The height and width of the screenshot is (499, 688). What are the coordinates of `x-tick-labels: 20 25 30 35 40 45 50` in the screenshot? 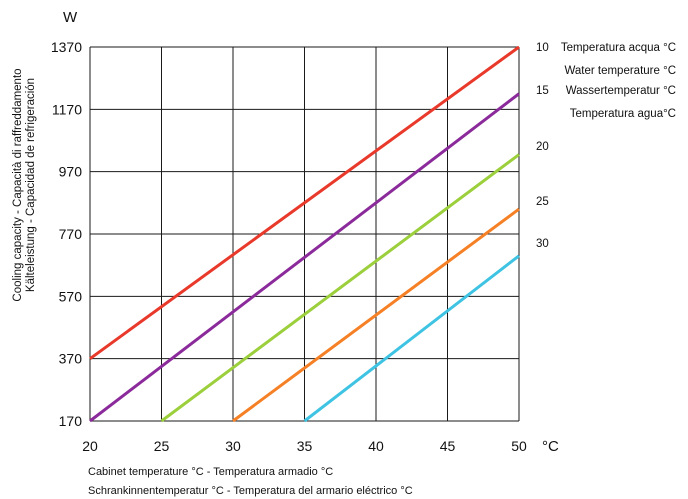 It's located at (304, 446).